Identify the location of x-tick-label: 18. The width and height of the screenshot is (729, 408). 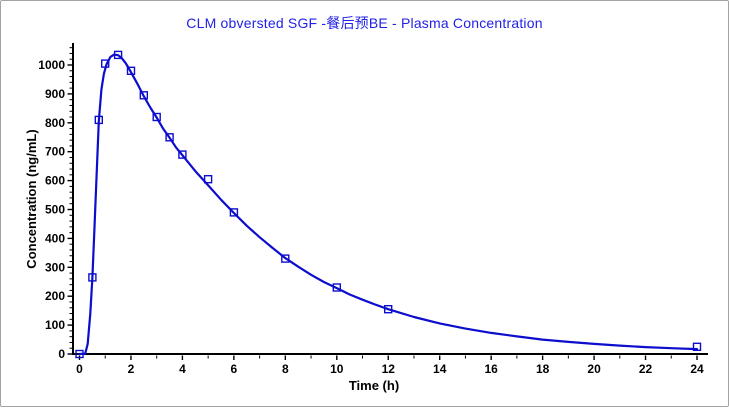
(543, 369).